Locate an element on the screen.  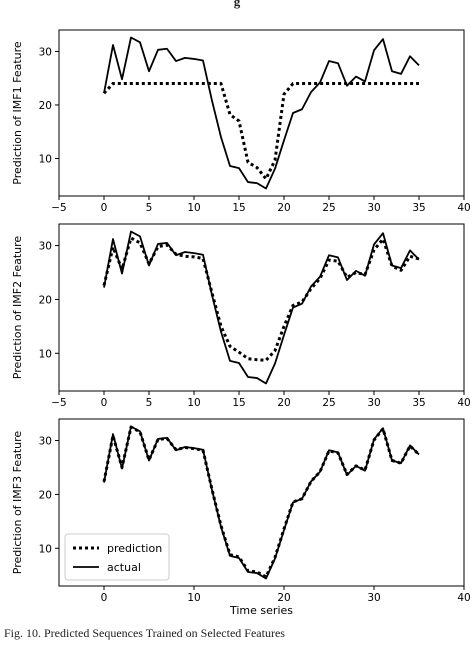
legend: prediction actual is located at coordinates (117, 557).